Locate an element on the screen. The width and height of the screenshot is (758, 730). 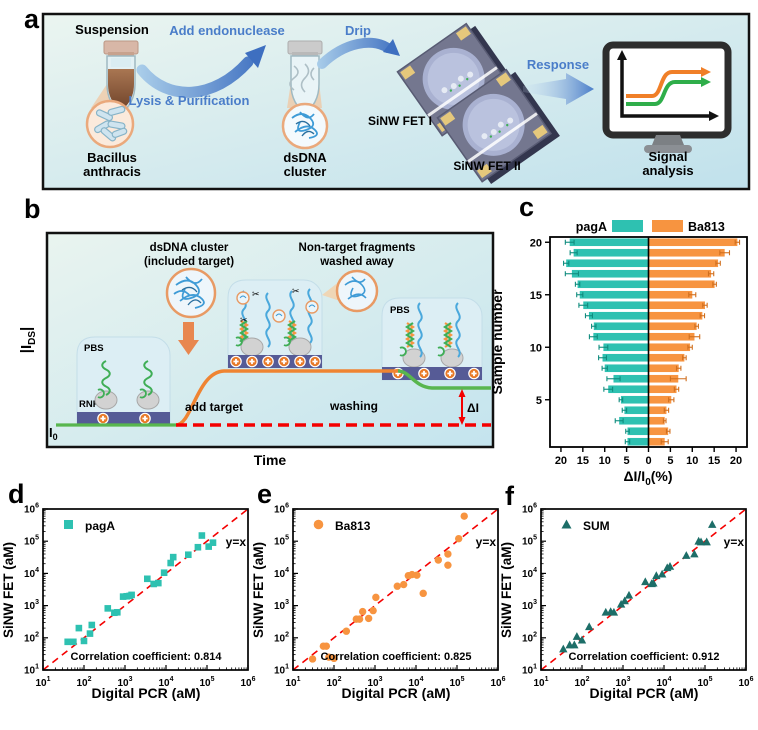
legend-marker-triangle is located at coordinates (566, 524).